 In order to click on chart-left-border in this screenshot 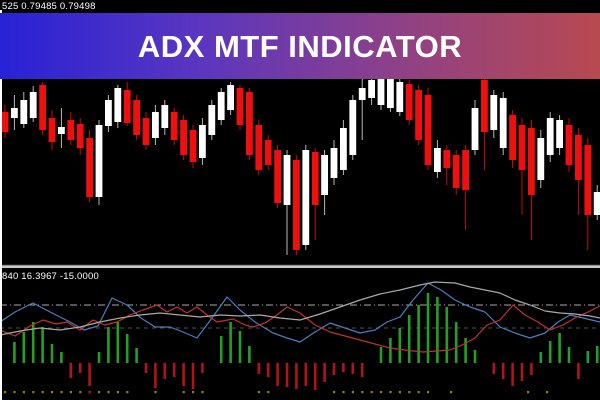, I will do `click(1, 205)`.